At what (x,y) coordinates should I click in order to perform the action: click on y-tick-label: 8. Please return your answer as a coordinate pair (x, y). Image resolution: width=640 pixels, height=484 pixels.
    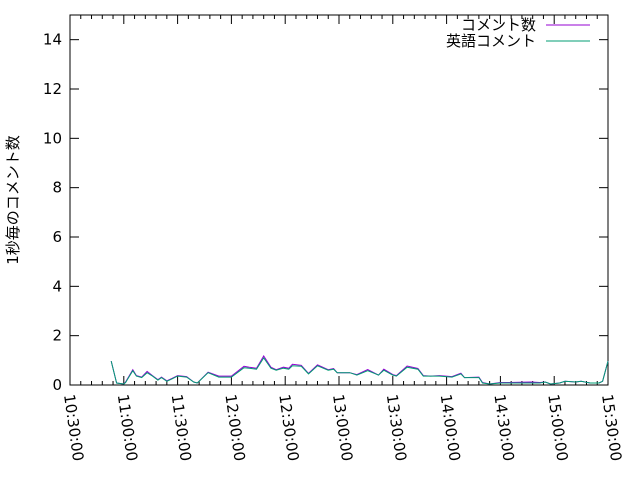
    Looking at the image, I should click on (57, 188).